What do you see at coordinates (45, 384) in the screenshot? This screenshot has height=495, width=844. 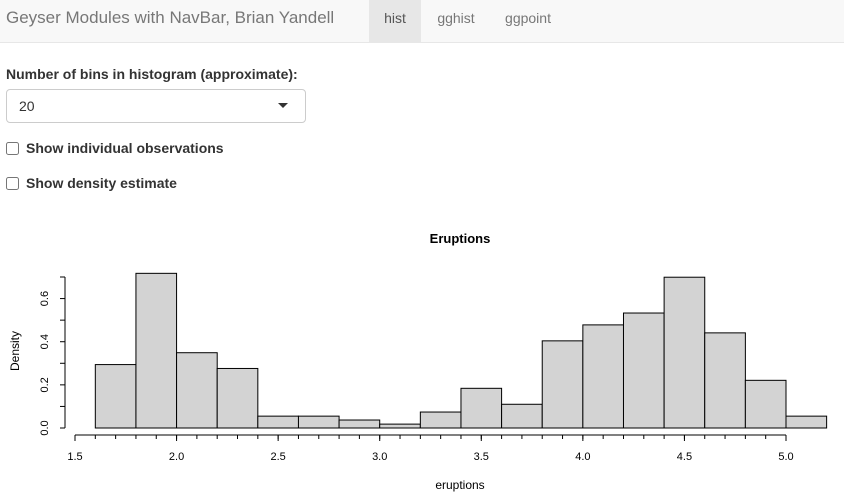 I see `y-tick-label: 0.2` at bounding box center [45, 384].